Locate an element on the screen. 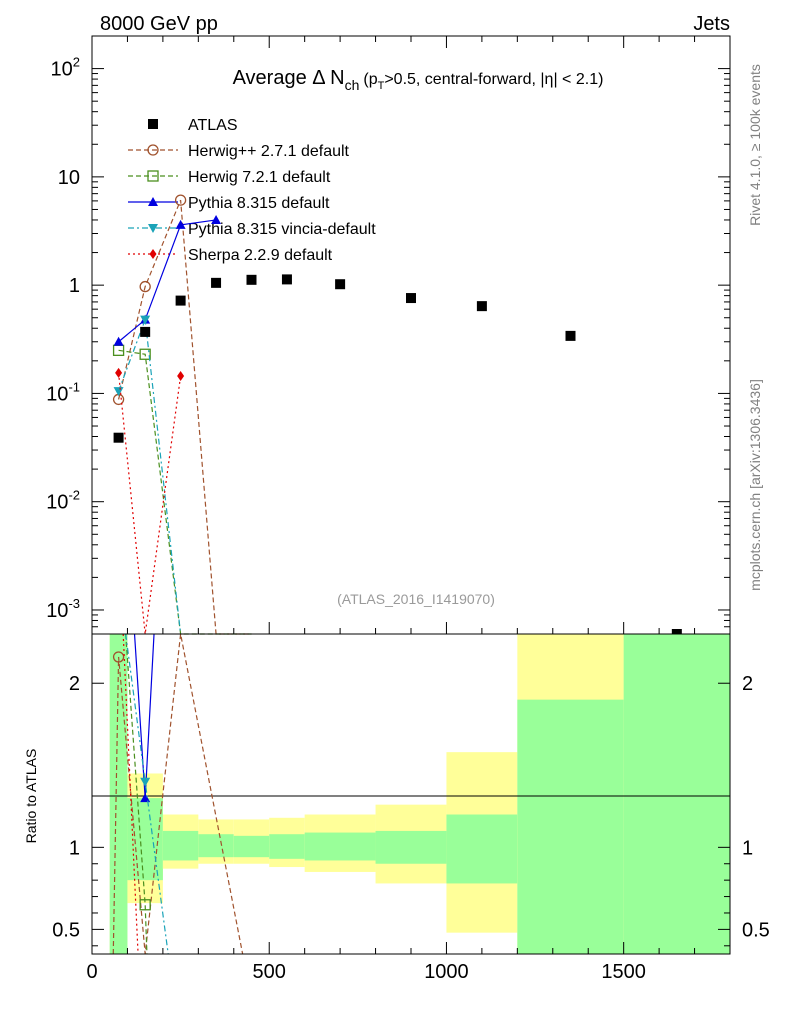 This screenshot has height=1024, width=786. legend-label: Herwig++ 2.7.1 default is located at coordinates (269, 151).